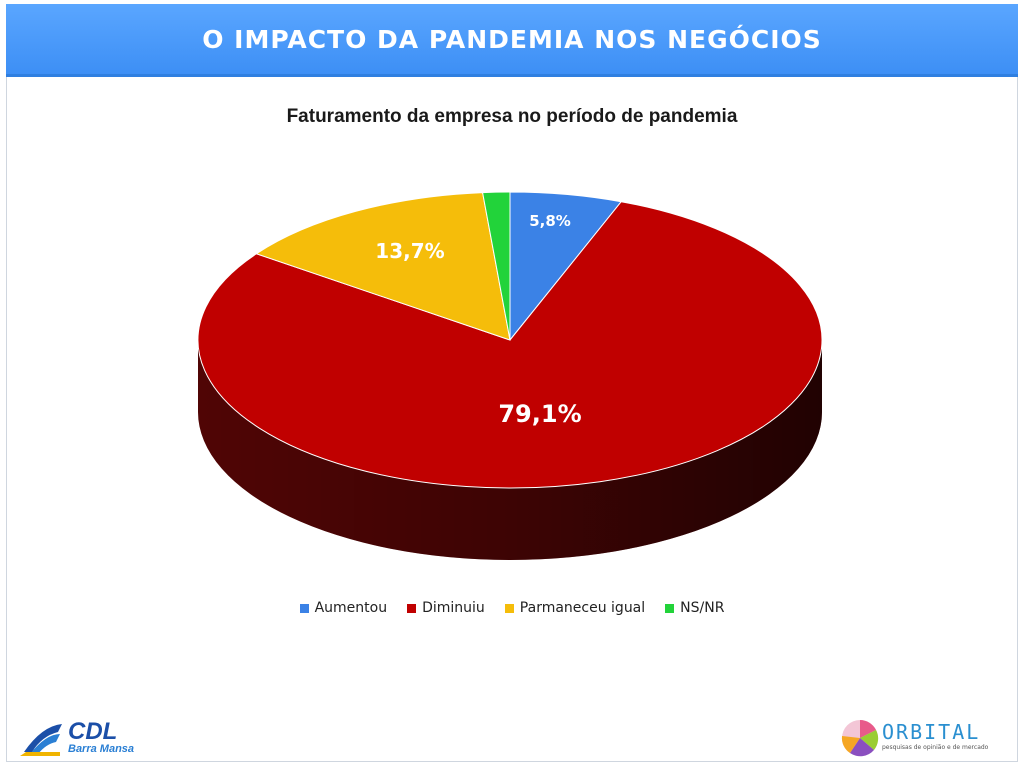 This screenshot has width=1024, height=766. Describe the element at coordinates (670, 608) in the screenshot. I see `legend-swatch-ns-nr` at that location.